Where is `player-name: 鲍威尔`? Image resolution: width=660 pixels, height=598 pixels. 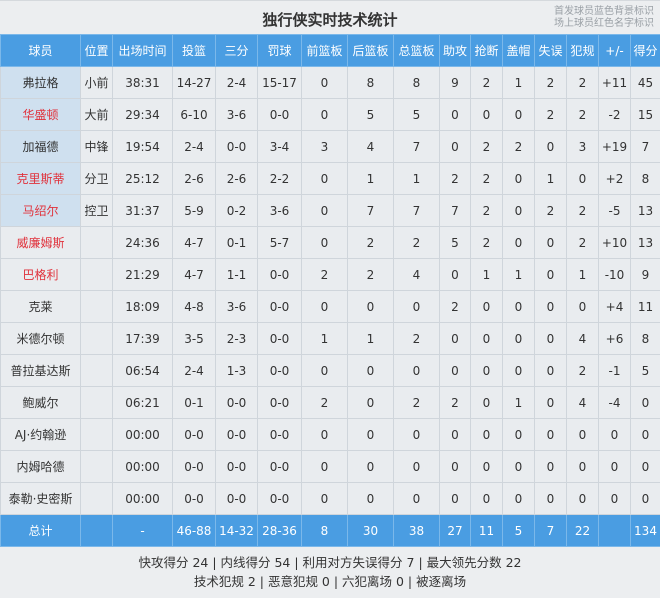
player-name: 鲍威尔 is located at coordinates (40, 402).